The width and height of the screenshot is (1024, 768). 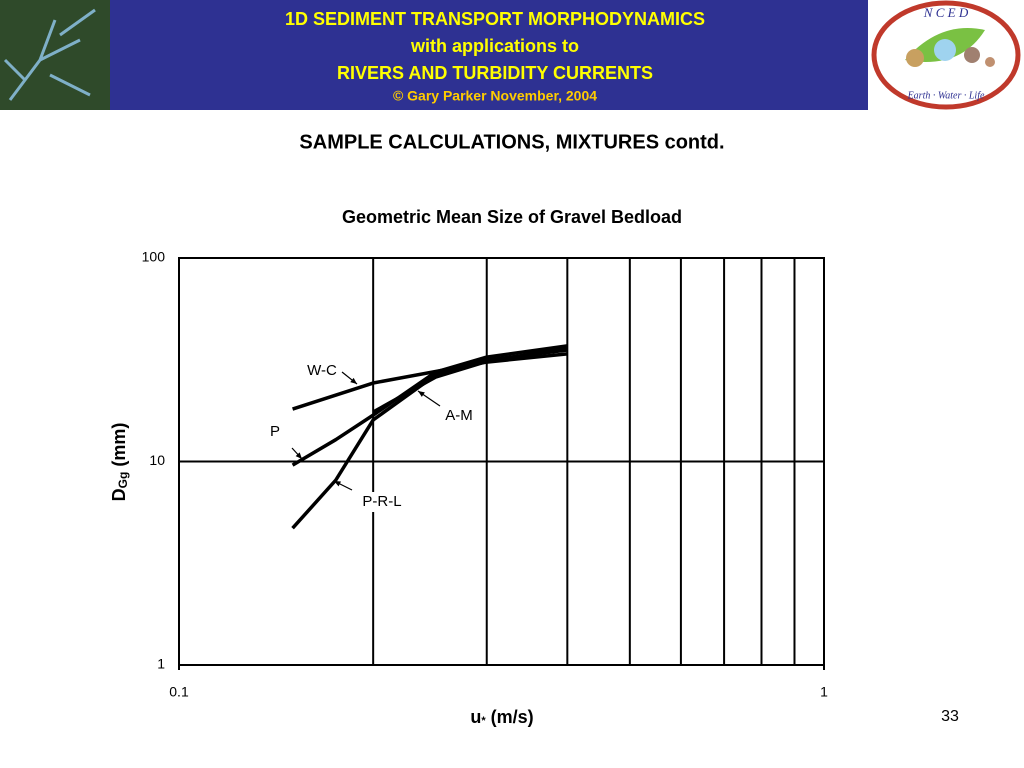 What do you see at coordinates (512, 217) in the screenshot?
I see `chart-title: Geometric Mean Size of Gravel Bedload` at bounding box center [512, 217].